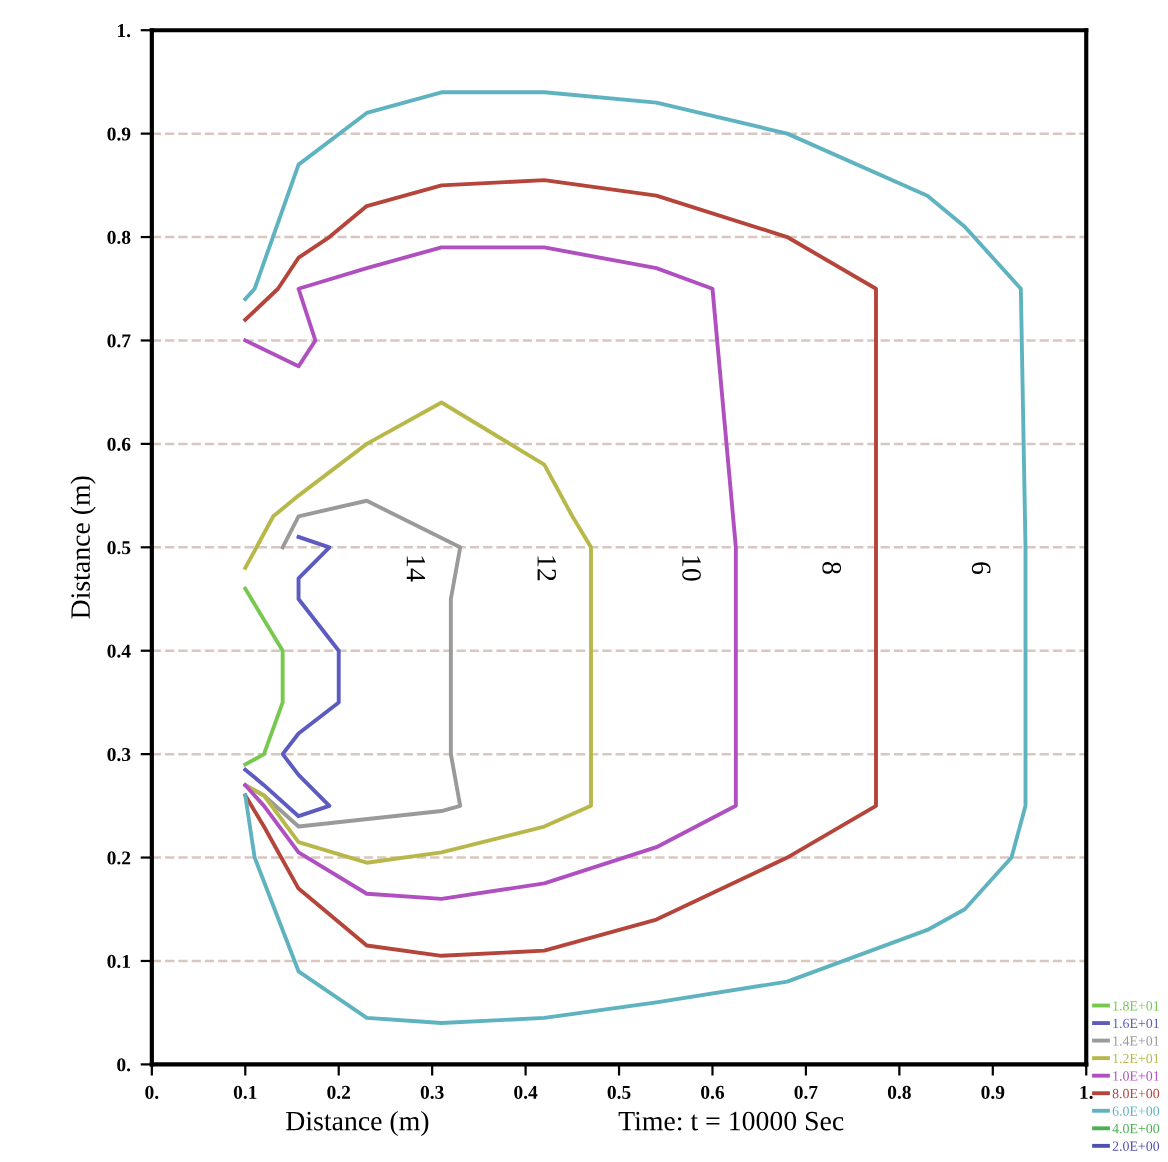 The image size is (1168, 1162). What do you see at coordinates (691, 568) in the screenshot?
I see `annotation: 10` at bounding box center [691, 568].